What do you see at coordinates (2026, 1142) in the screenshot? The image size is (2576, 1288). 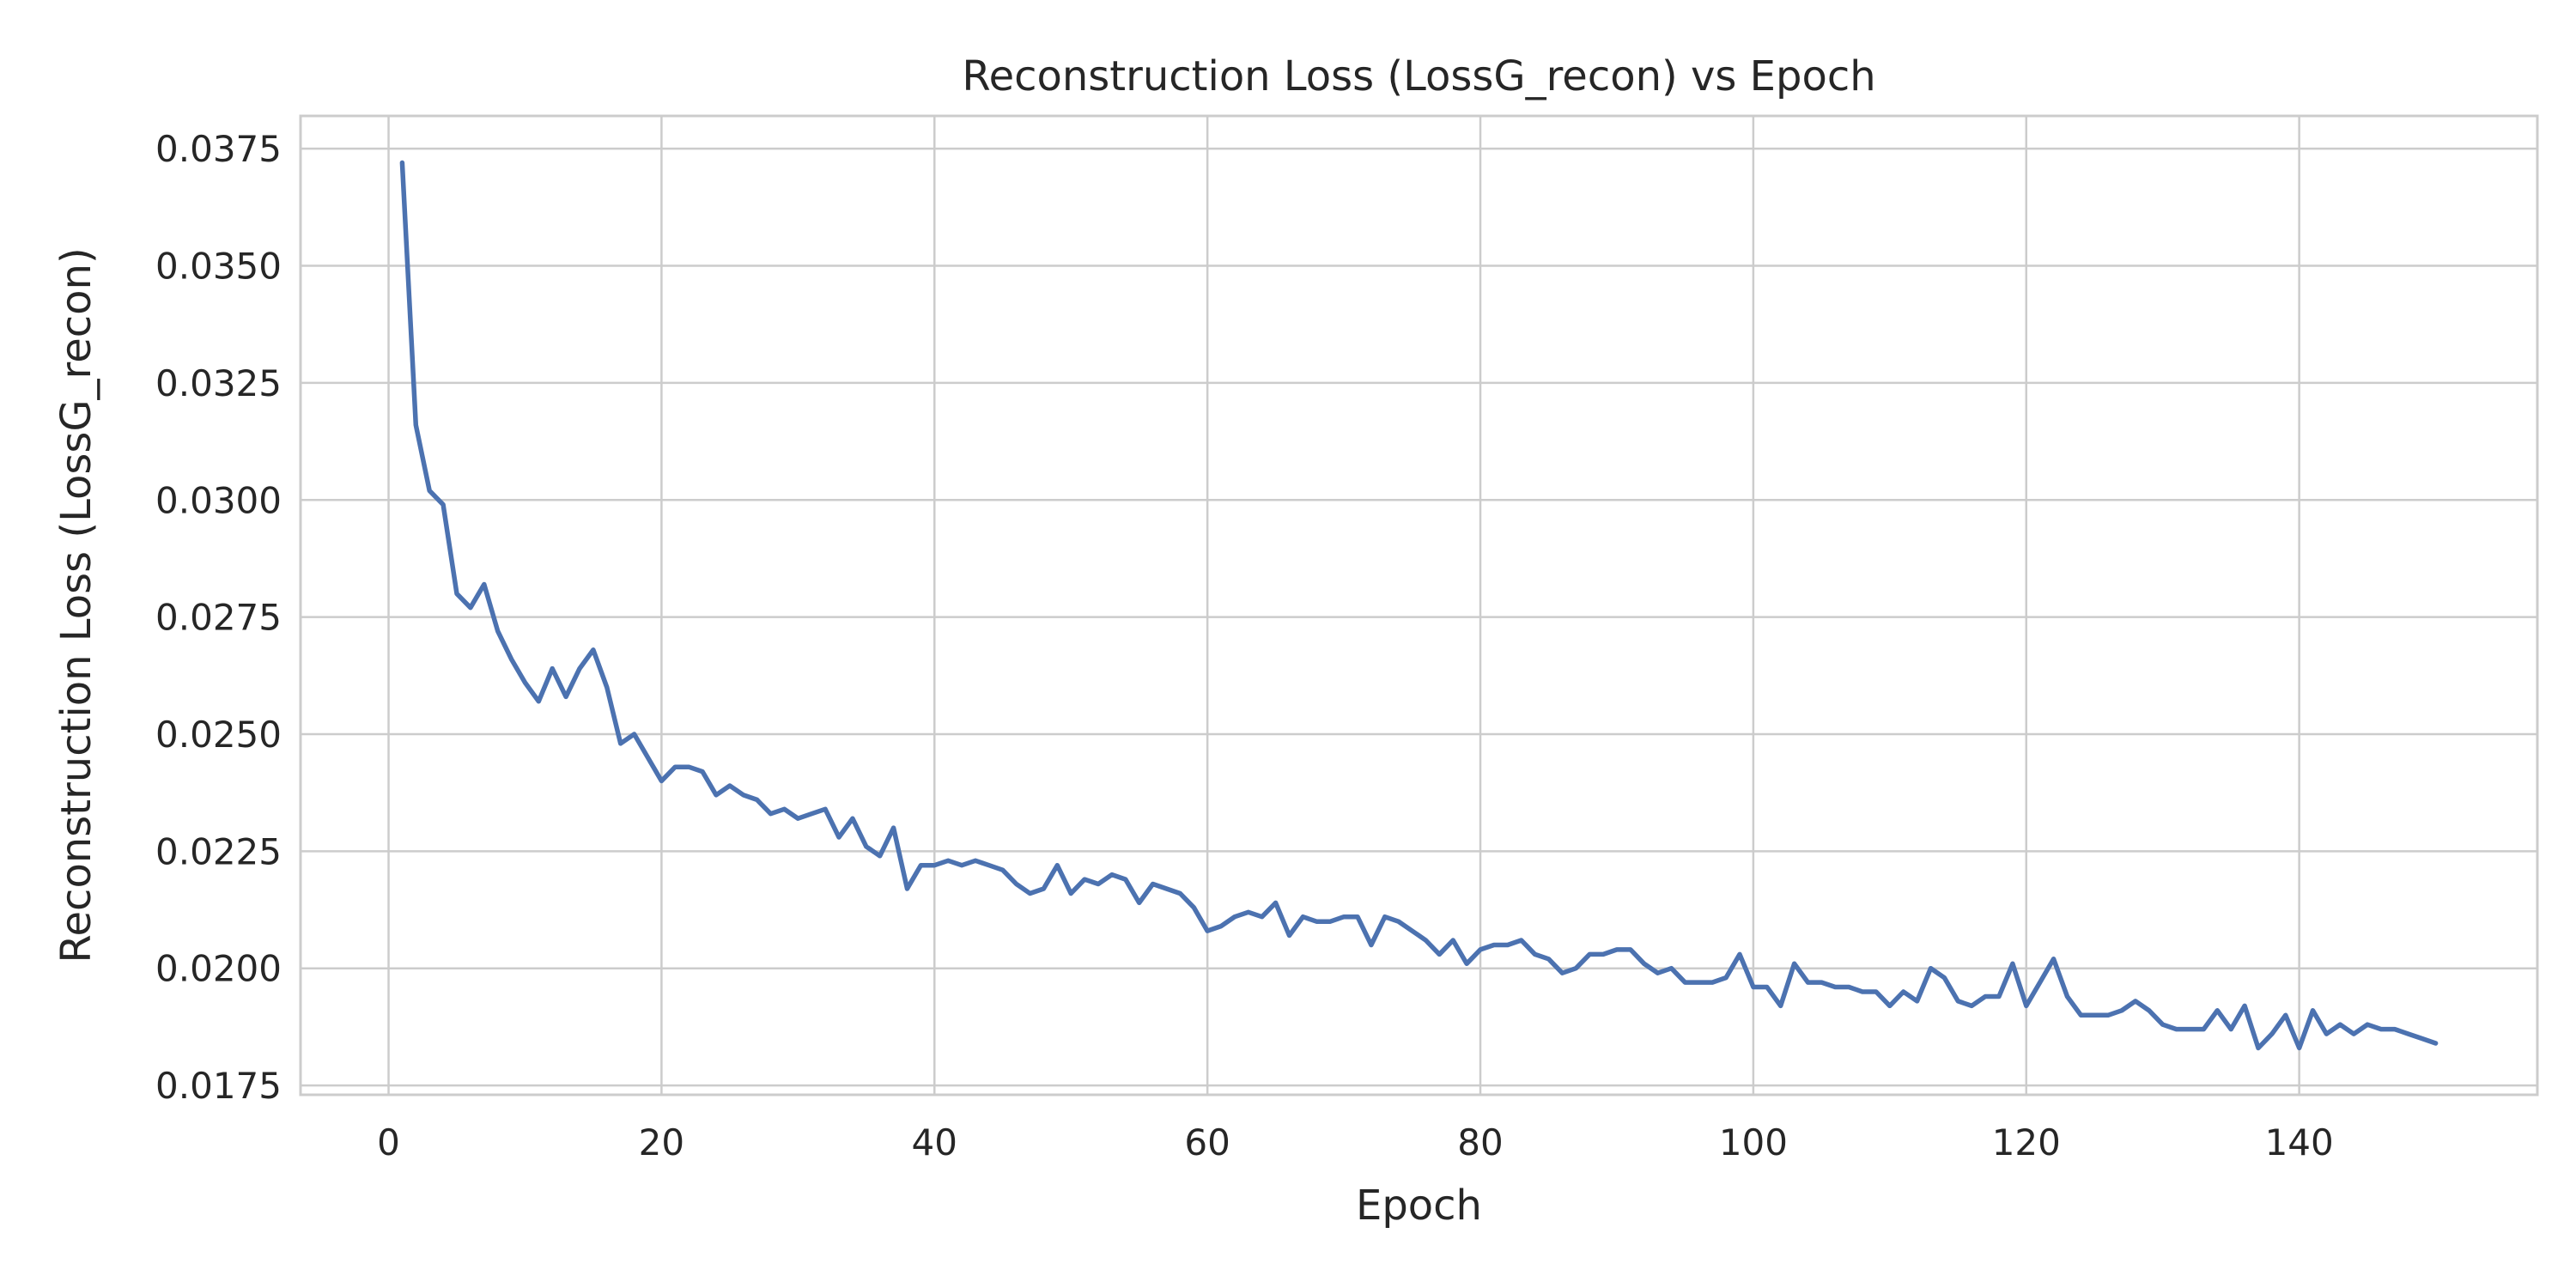 I see `x-tick-label: 120` at bounding box center [2026, 1142].